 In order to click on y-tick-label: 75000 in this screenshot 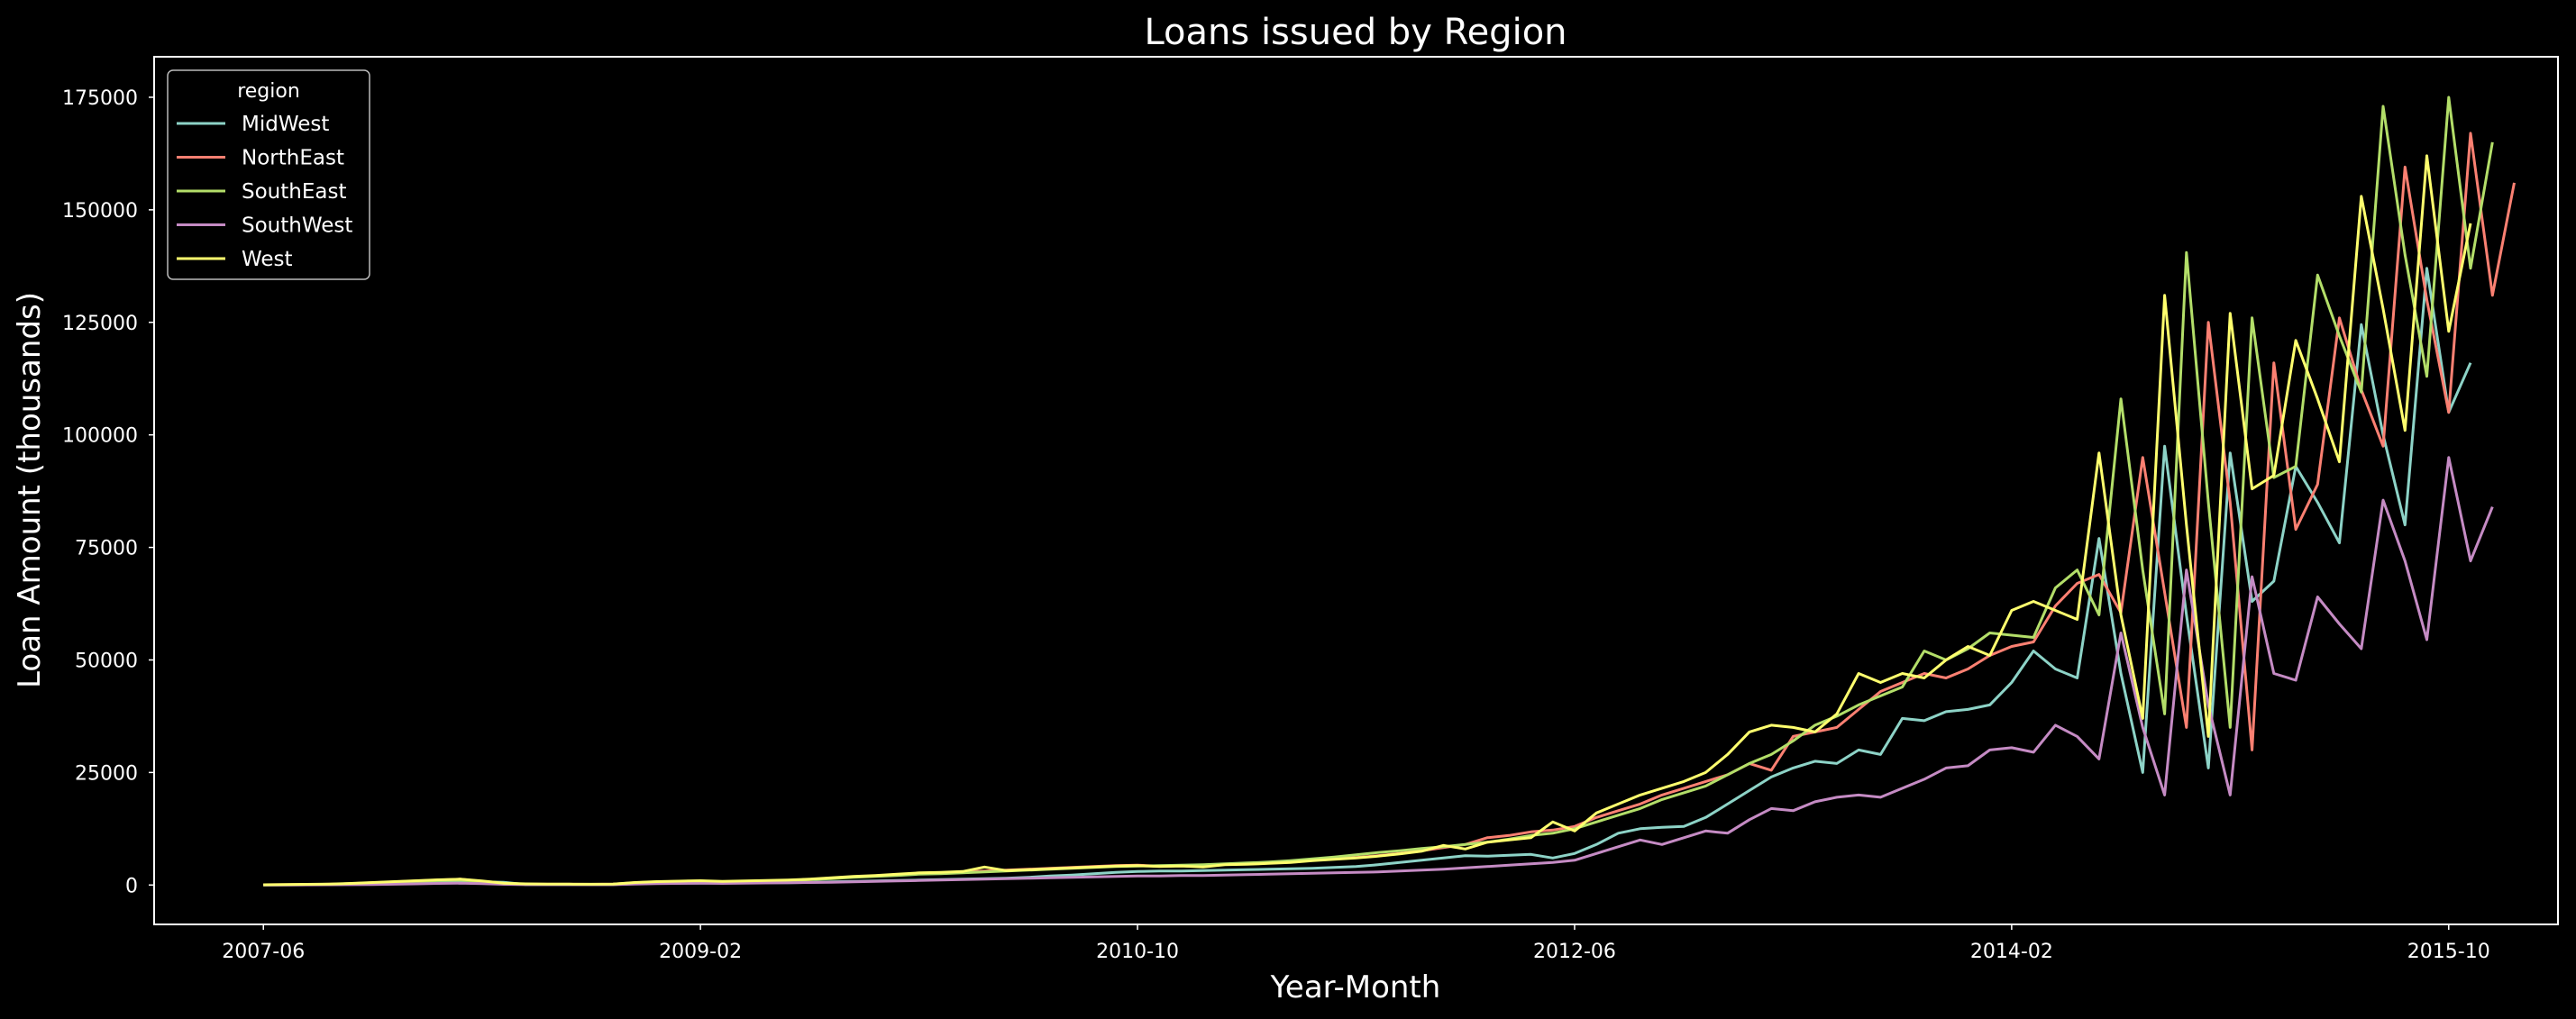, I will do `click(106, 549)`.